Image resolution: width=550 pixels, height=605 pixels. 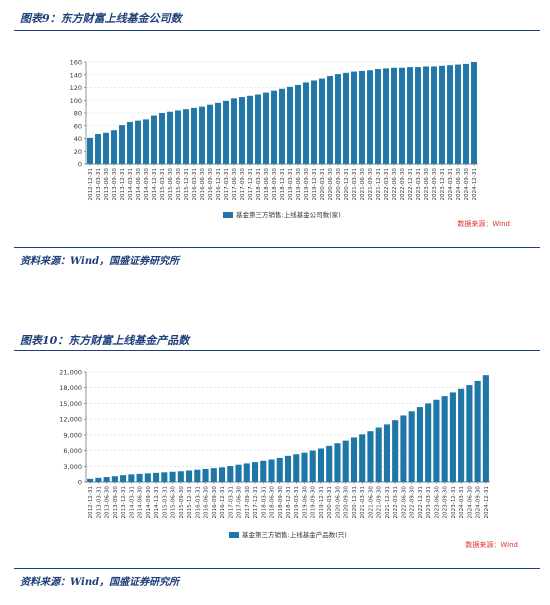 What do you see at coordinates (315, 184) in the screenshot?
I see `x-tick-label: 2019-12-31` at bounding box center [315, 184].